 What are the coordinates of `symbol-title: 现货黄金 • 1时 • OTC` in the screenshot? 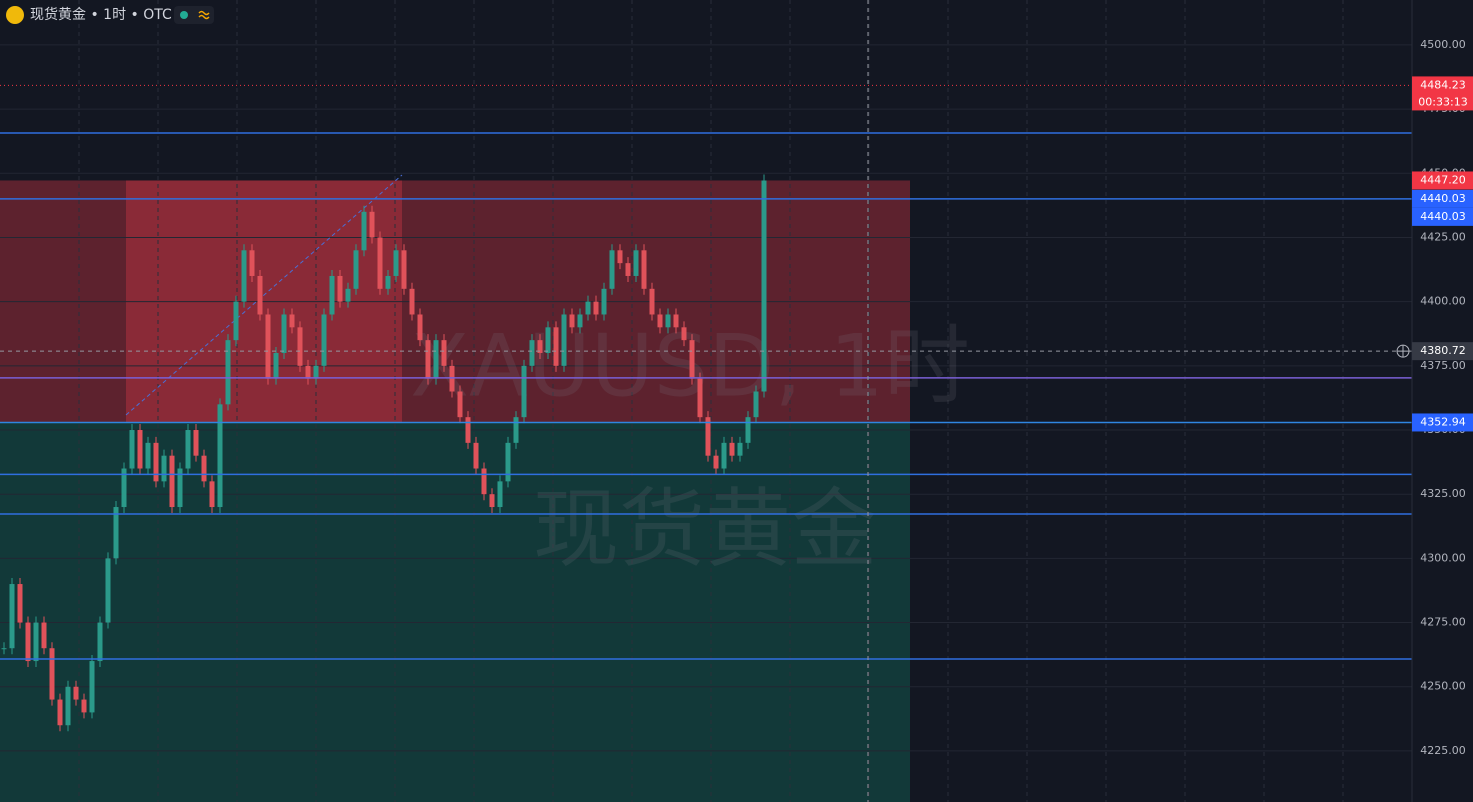 It's located at (101, 14).